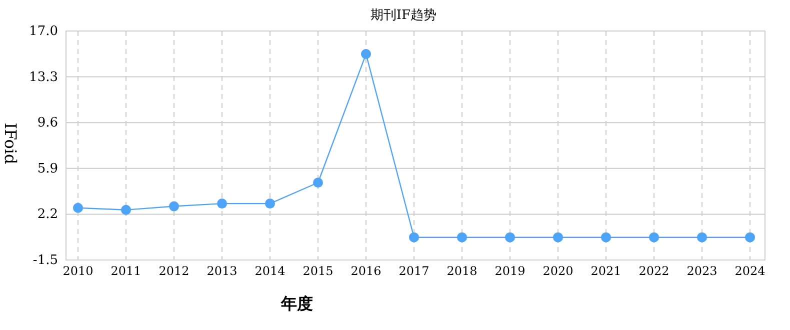  Describe the element at coordinates (10, 143) in the screenshot. I see `y-axis-title: IFoid` at that location.